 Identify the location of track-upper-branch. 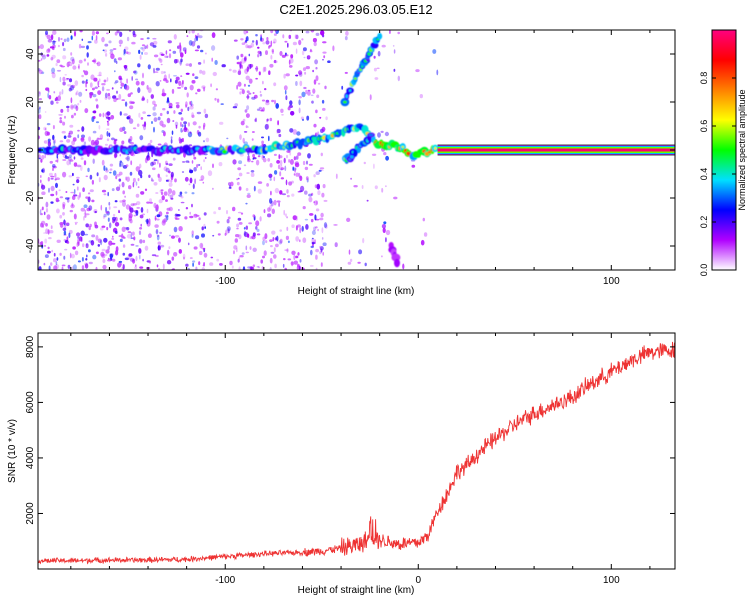
(374, 45).